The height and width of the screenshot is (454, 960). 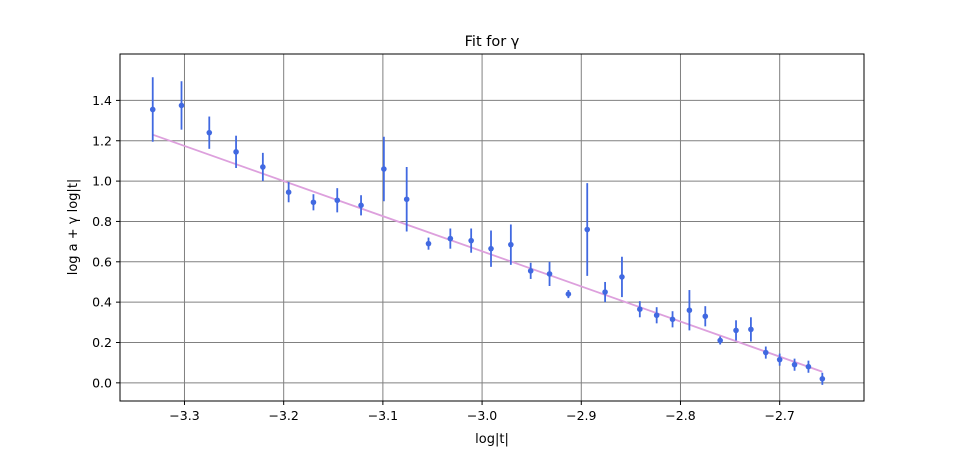 What do you see at coordinates (102, 221) in the screenshot?
I see `y-tick-label: 0.8` at bounding box center [102, 221].